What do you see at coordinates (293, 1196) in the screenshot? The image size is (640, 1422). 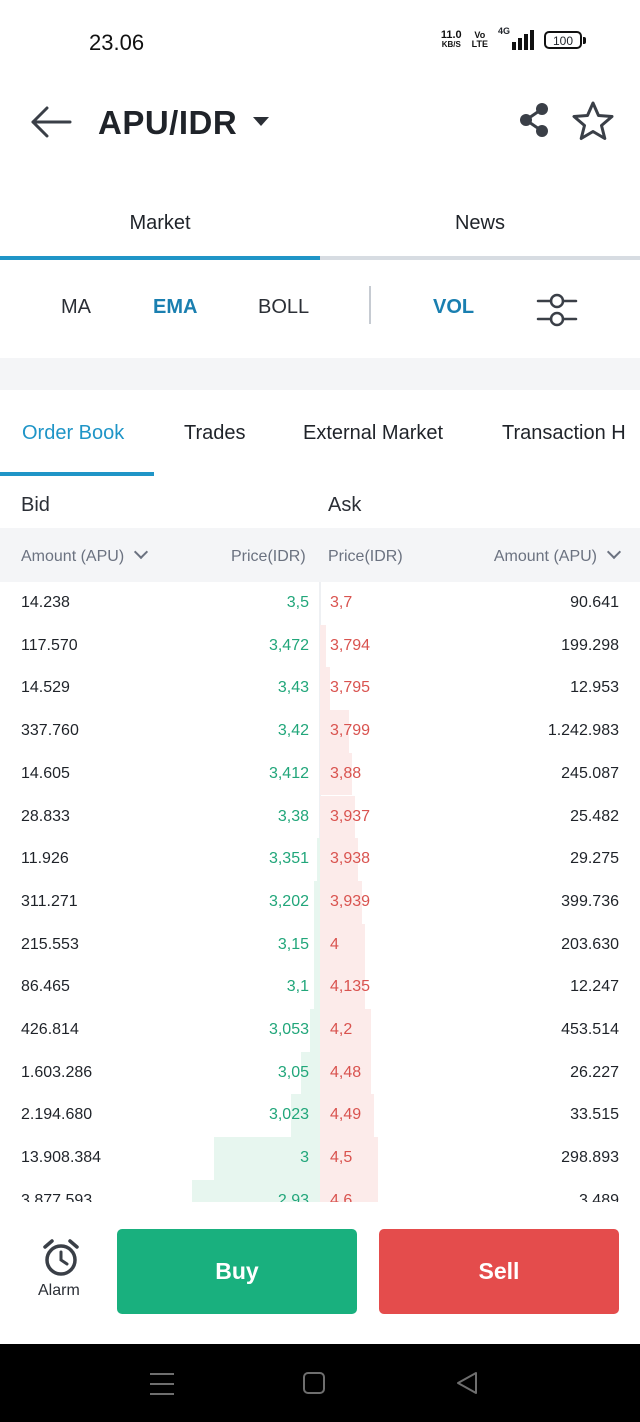 I see `bid-price: 2,93` at bounding box center [293, 1196].